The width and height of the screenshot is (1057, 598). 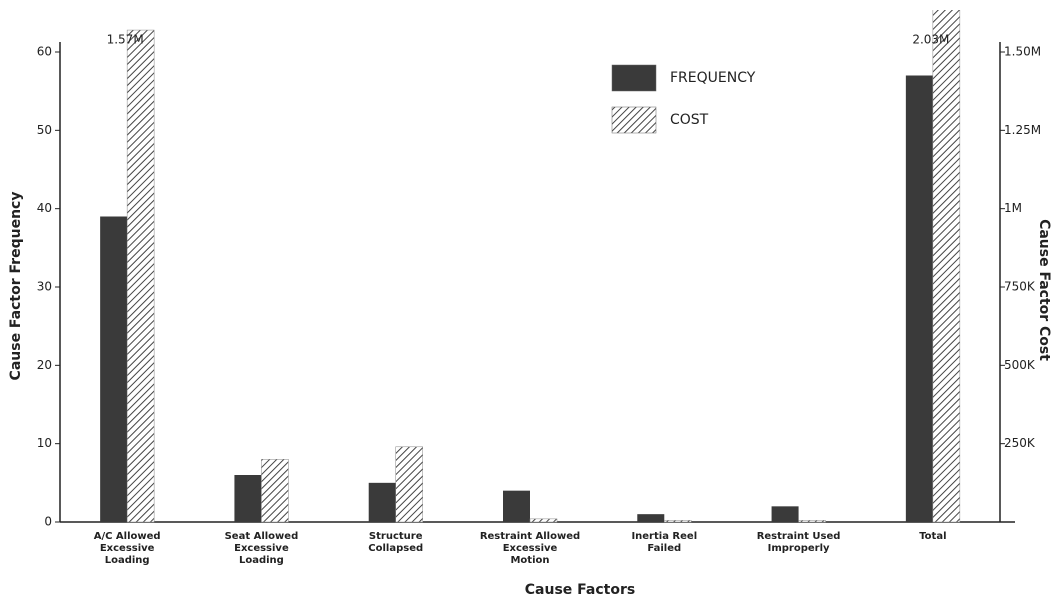 I want to click on cost-value-label: 1.57M, so click(x=125, y=40).